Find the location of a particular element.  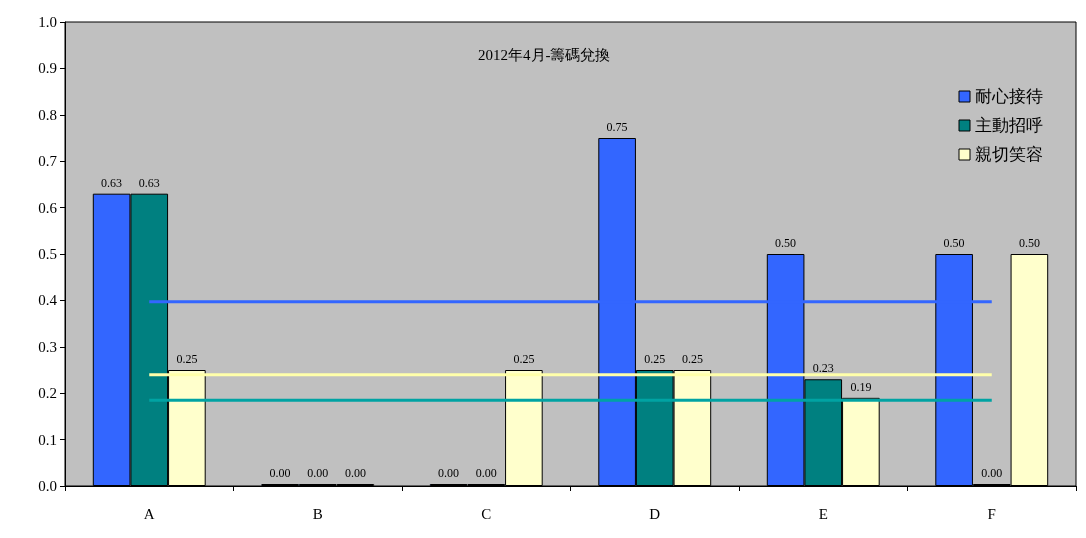

data-label: 0.23 is located at coordinates (823, 368).